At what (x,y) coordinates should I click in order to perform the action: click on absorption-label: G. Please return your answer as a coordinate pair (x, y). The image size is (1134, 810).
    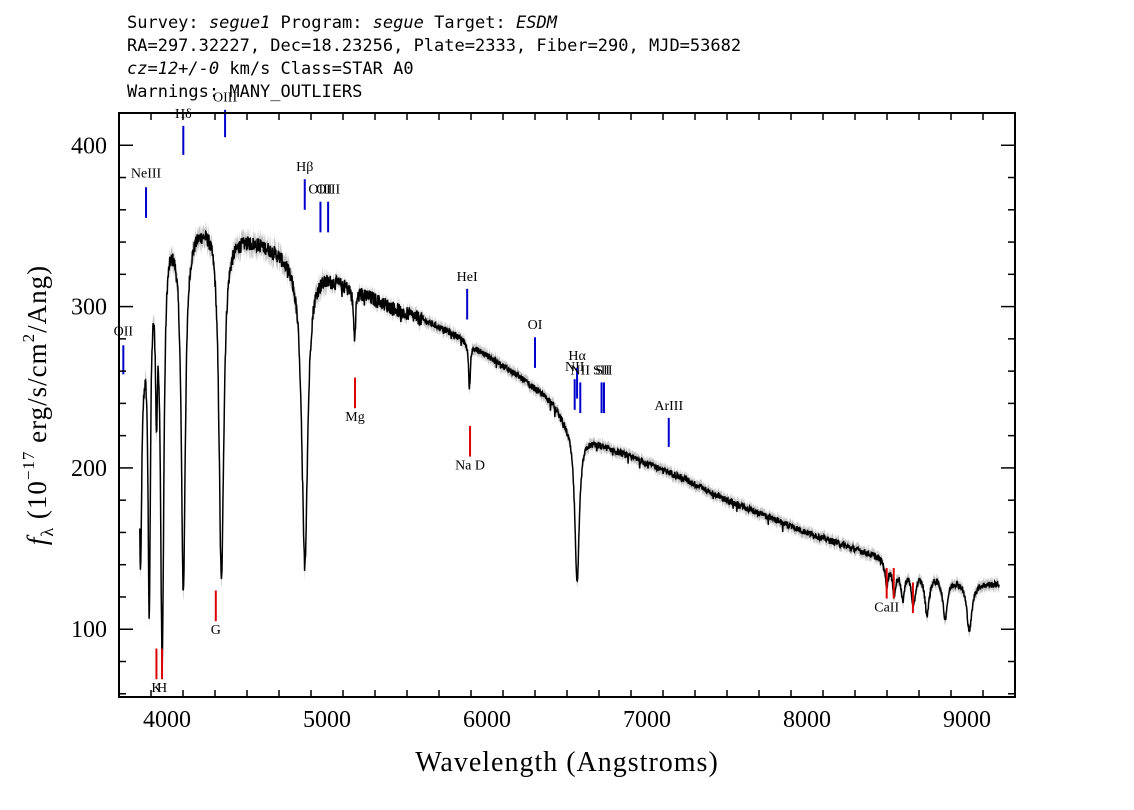
    Looking at the image, I should click on (216, 630).